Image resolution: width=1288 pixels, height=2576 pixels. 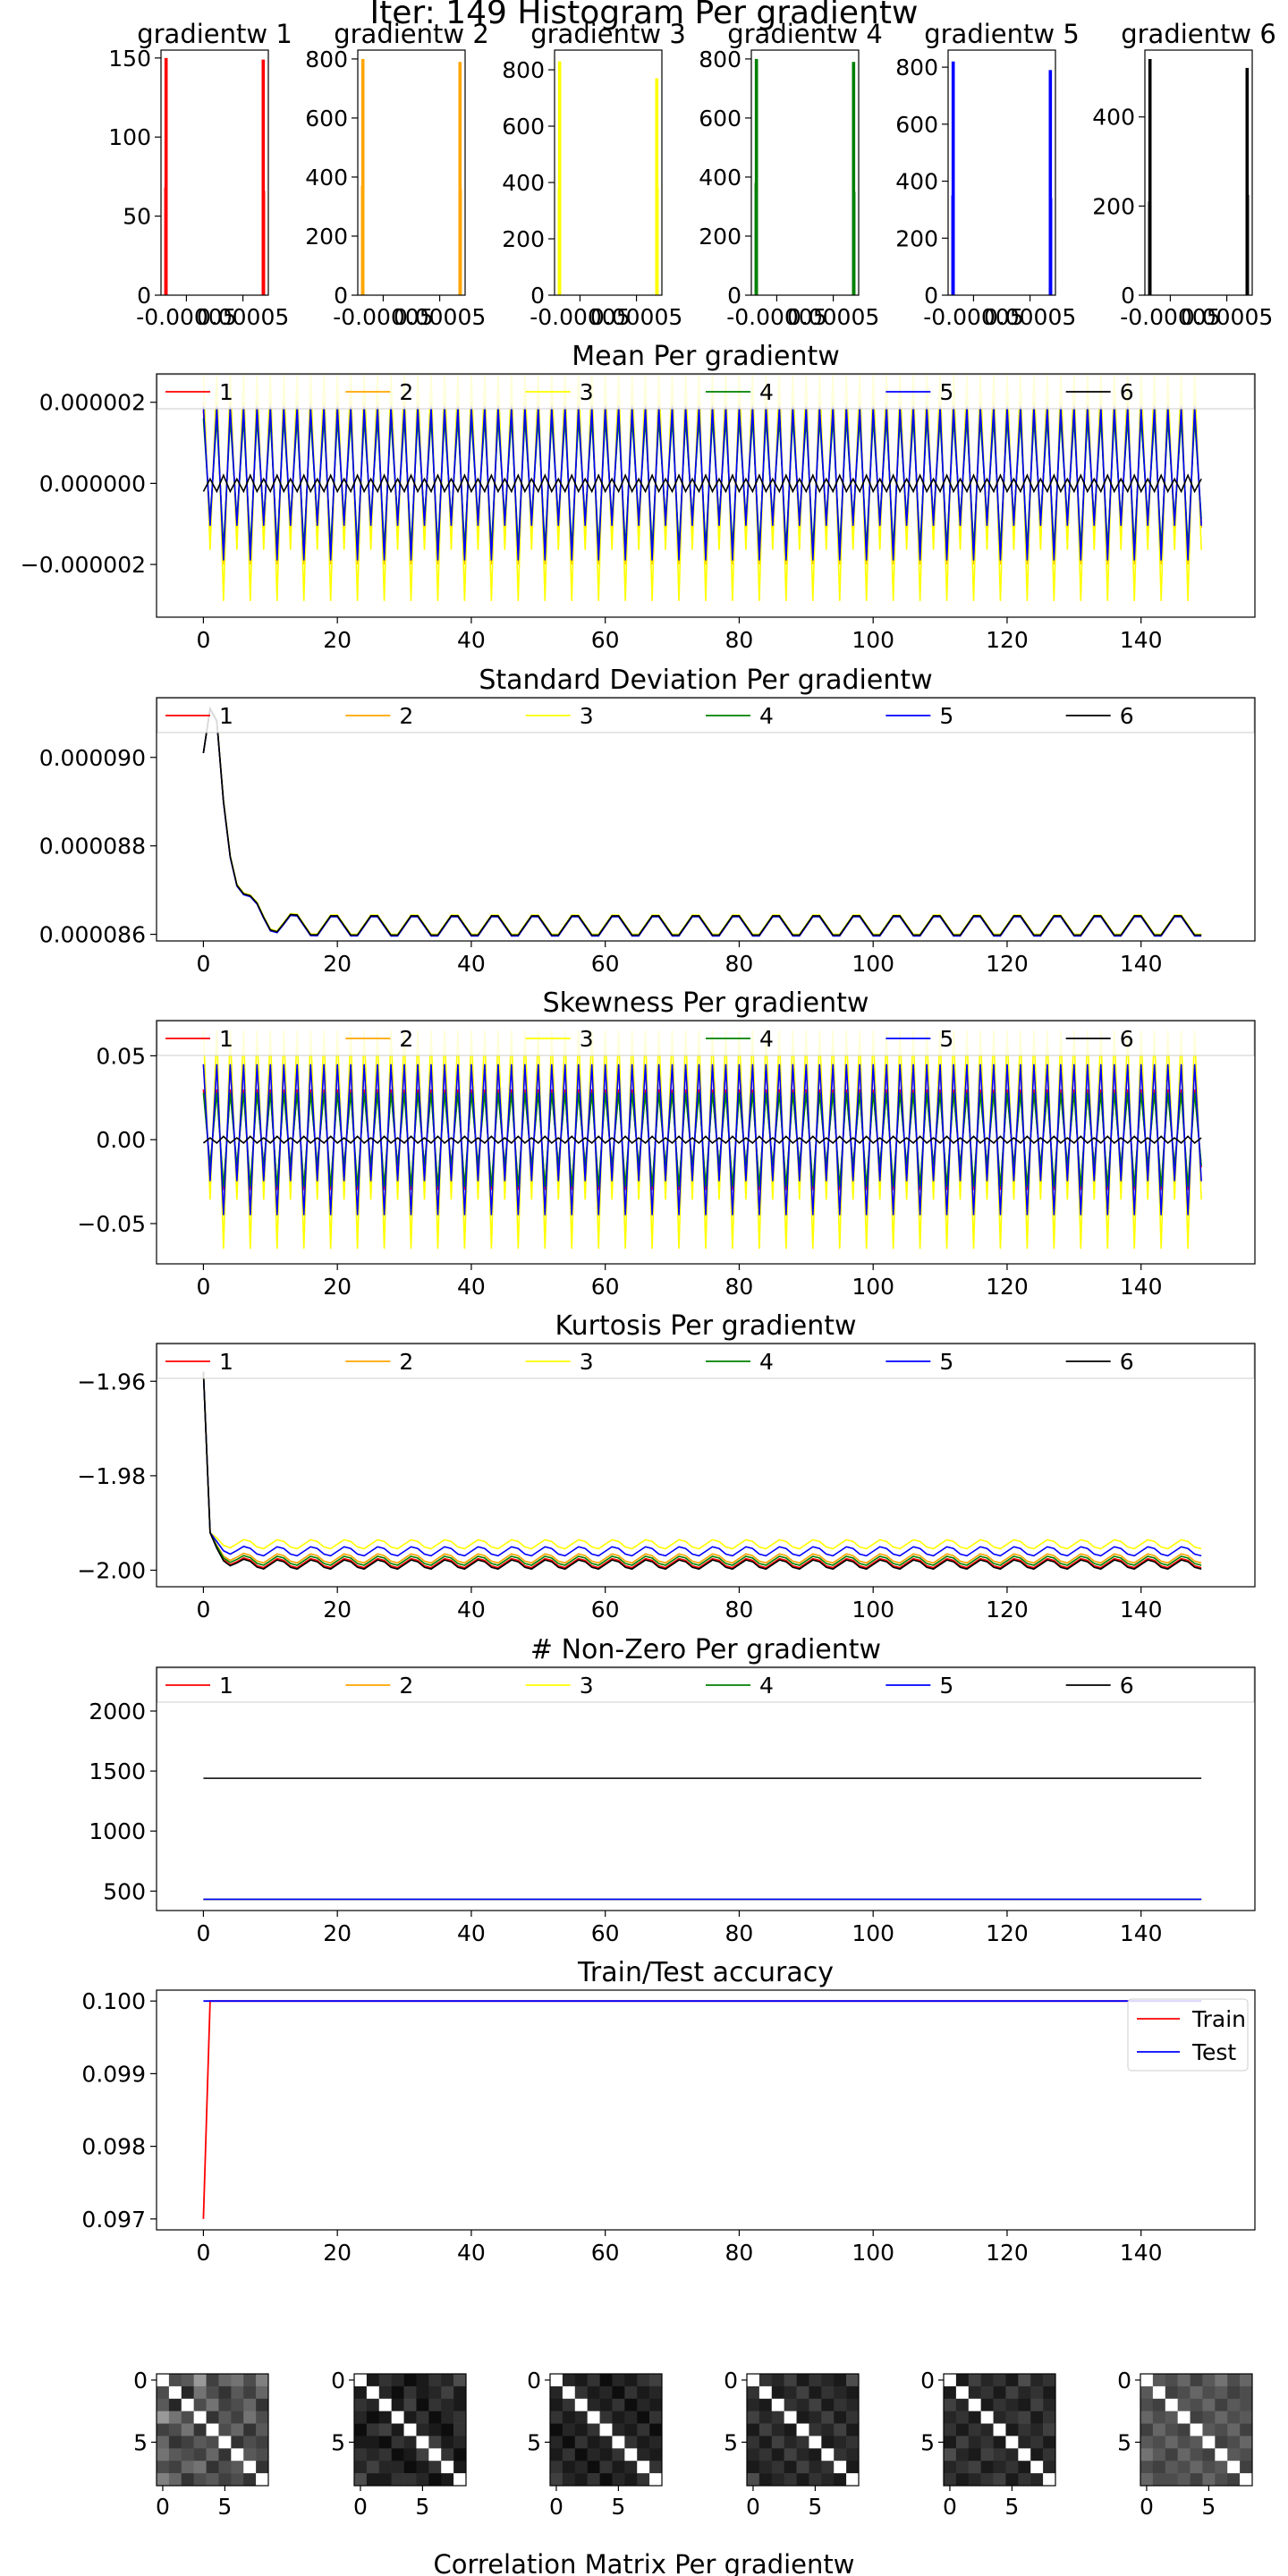 What do you see at coordinates (523, 127) in the screenshot?
I see `hist-ytick-label: 600` at bounding box center [523, 127].